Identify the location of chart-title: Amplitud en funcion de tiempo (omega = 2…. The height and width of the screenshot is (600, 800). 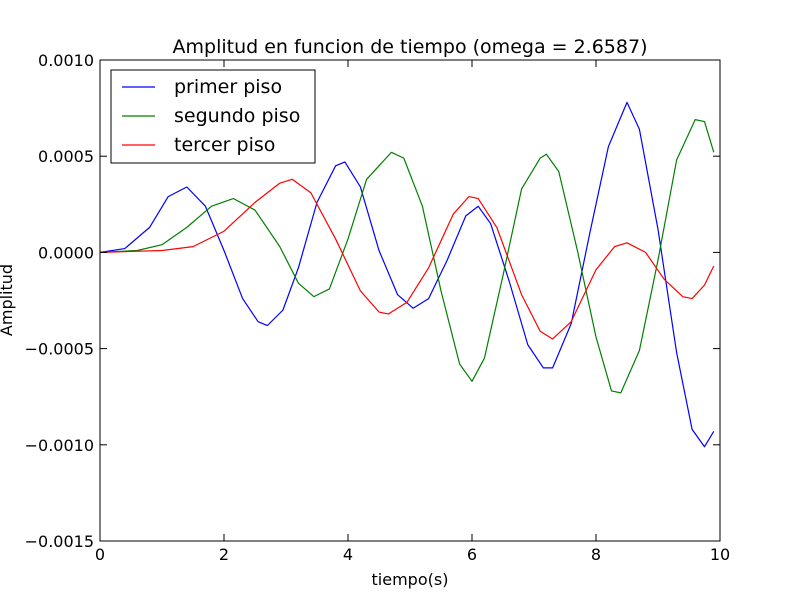
(410, 47).